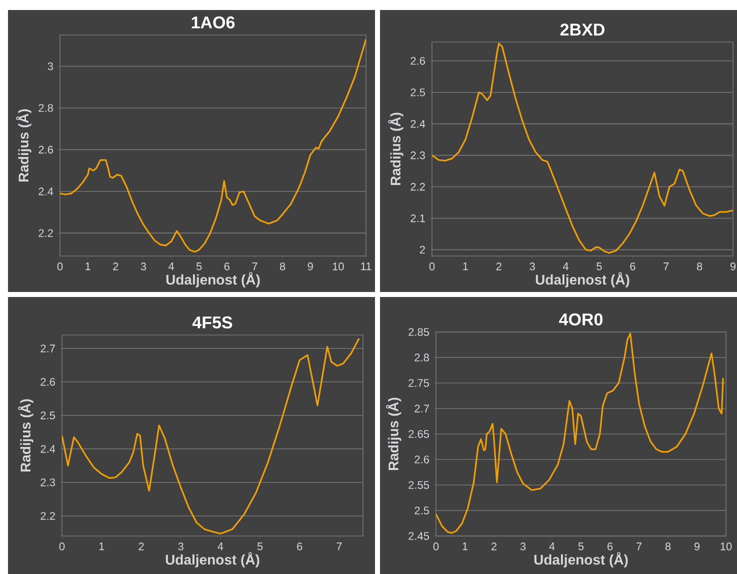 This screenshot has width=737, height=574. I want to click on chart-title: 4F5S, so click(212, 322).